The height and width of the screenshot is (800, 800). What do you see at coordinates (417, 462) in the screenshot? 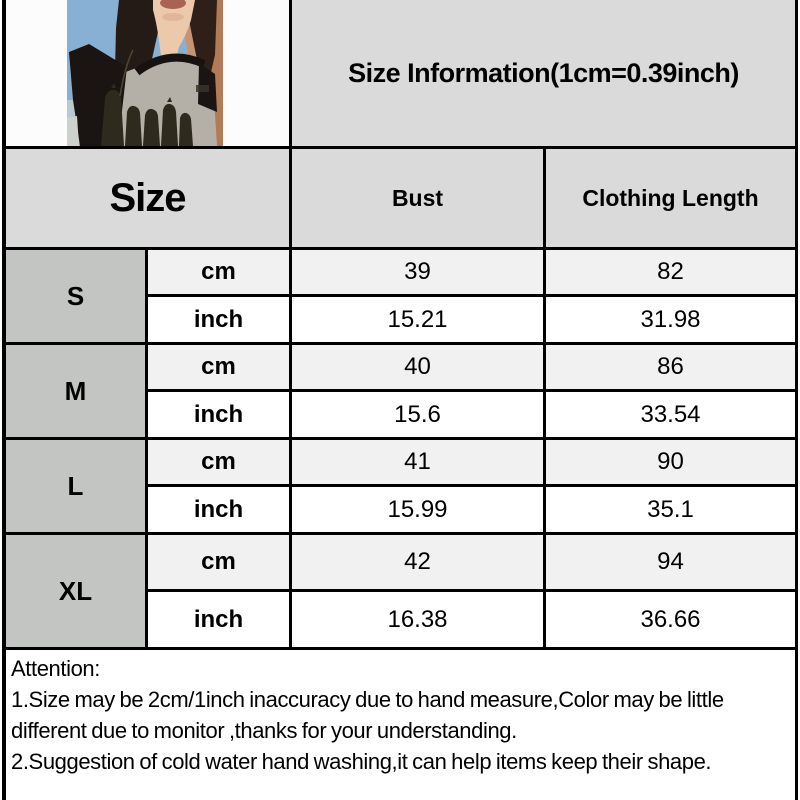
I see `value-l-cm-bust: 41` at bounding box center [417, 462].